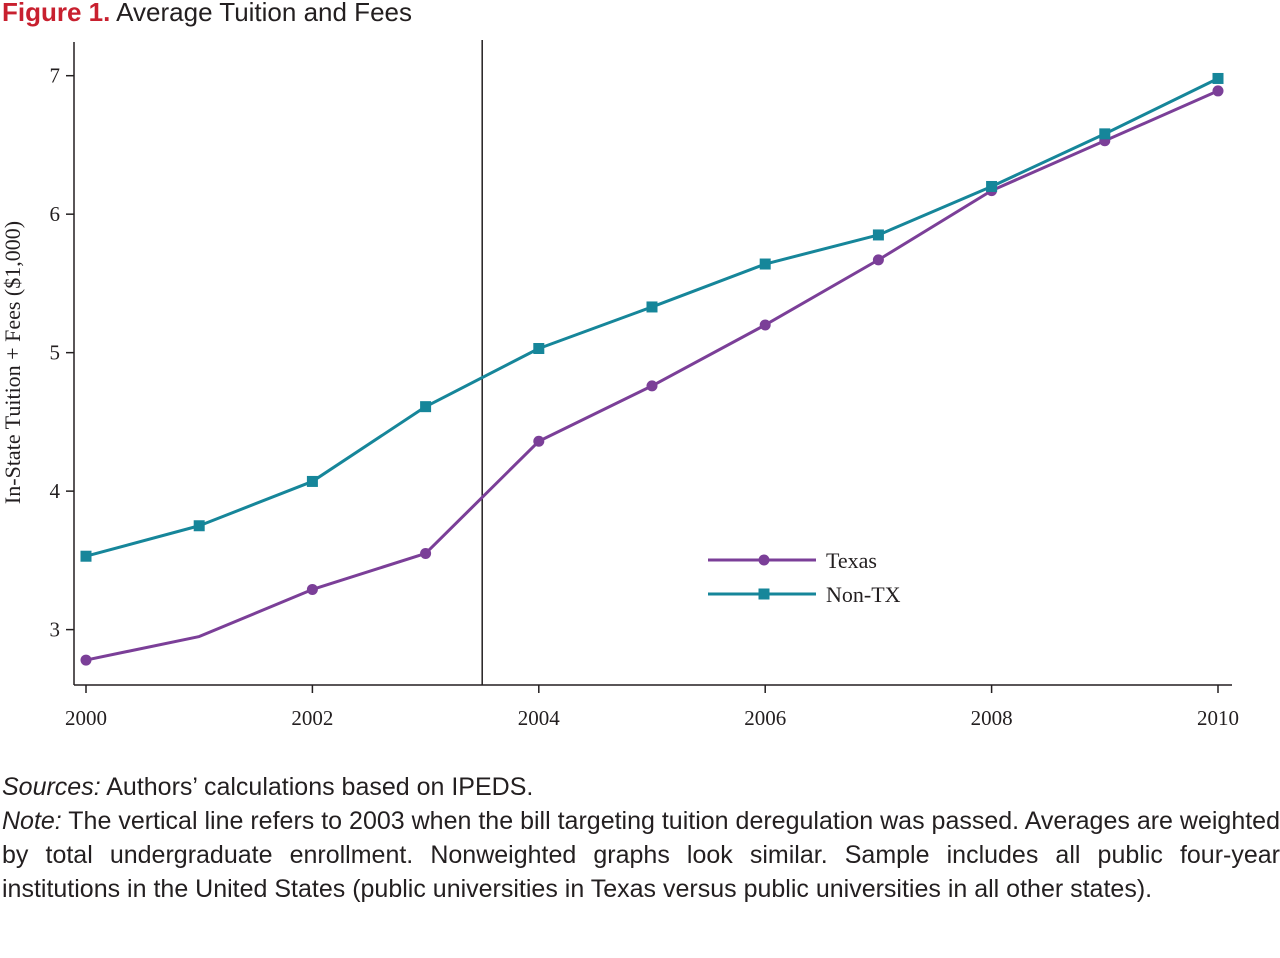 This screenshot has height=958, width=1280. What do you see at coordinates (652, 386) in the screenshot?
I see `texas-point-2005` at bounding box center [652, 386].